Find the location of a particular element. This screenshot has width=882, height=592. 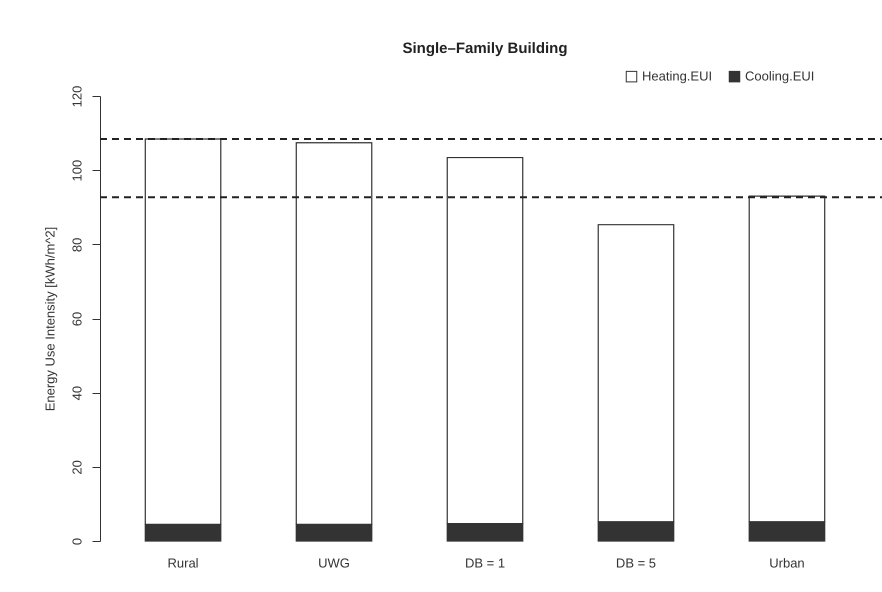

y-tick-label: 60 is located at coordinates (77, 319).